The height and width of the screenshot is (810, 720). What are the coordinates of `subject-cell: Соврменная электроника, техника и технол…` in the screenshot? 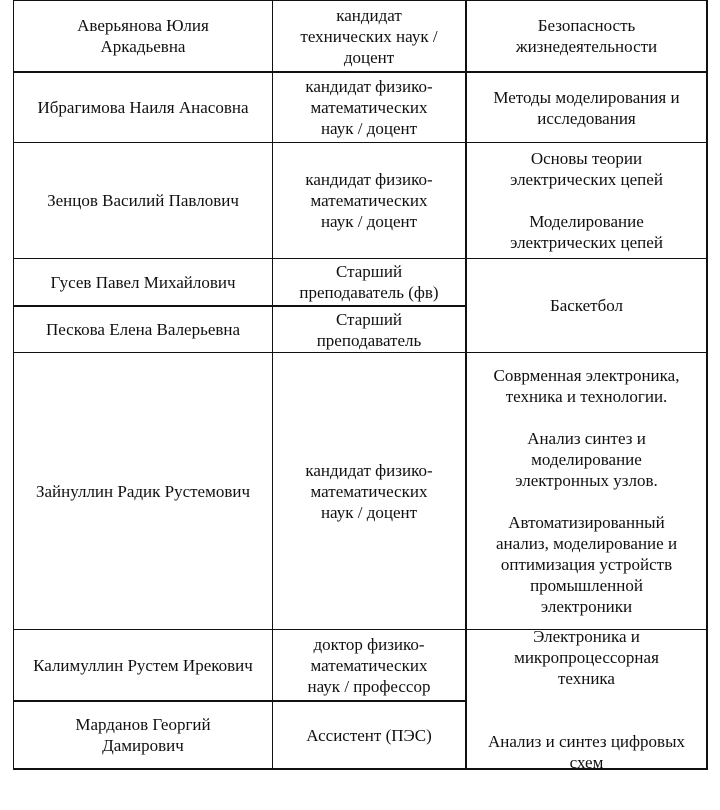 It's located at (586, 490).